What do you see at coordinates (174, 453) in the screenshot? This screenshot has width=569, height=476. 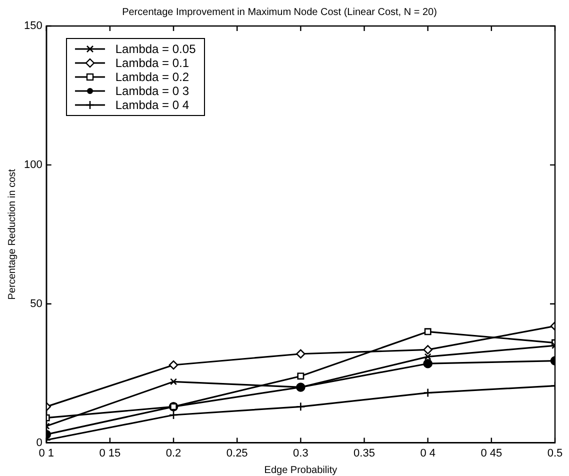 I see `x-tick-label: 0.2` at bounding box center [174, 453].